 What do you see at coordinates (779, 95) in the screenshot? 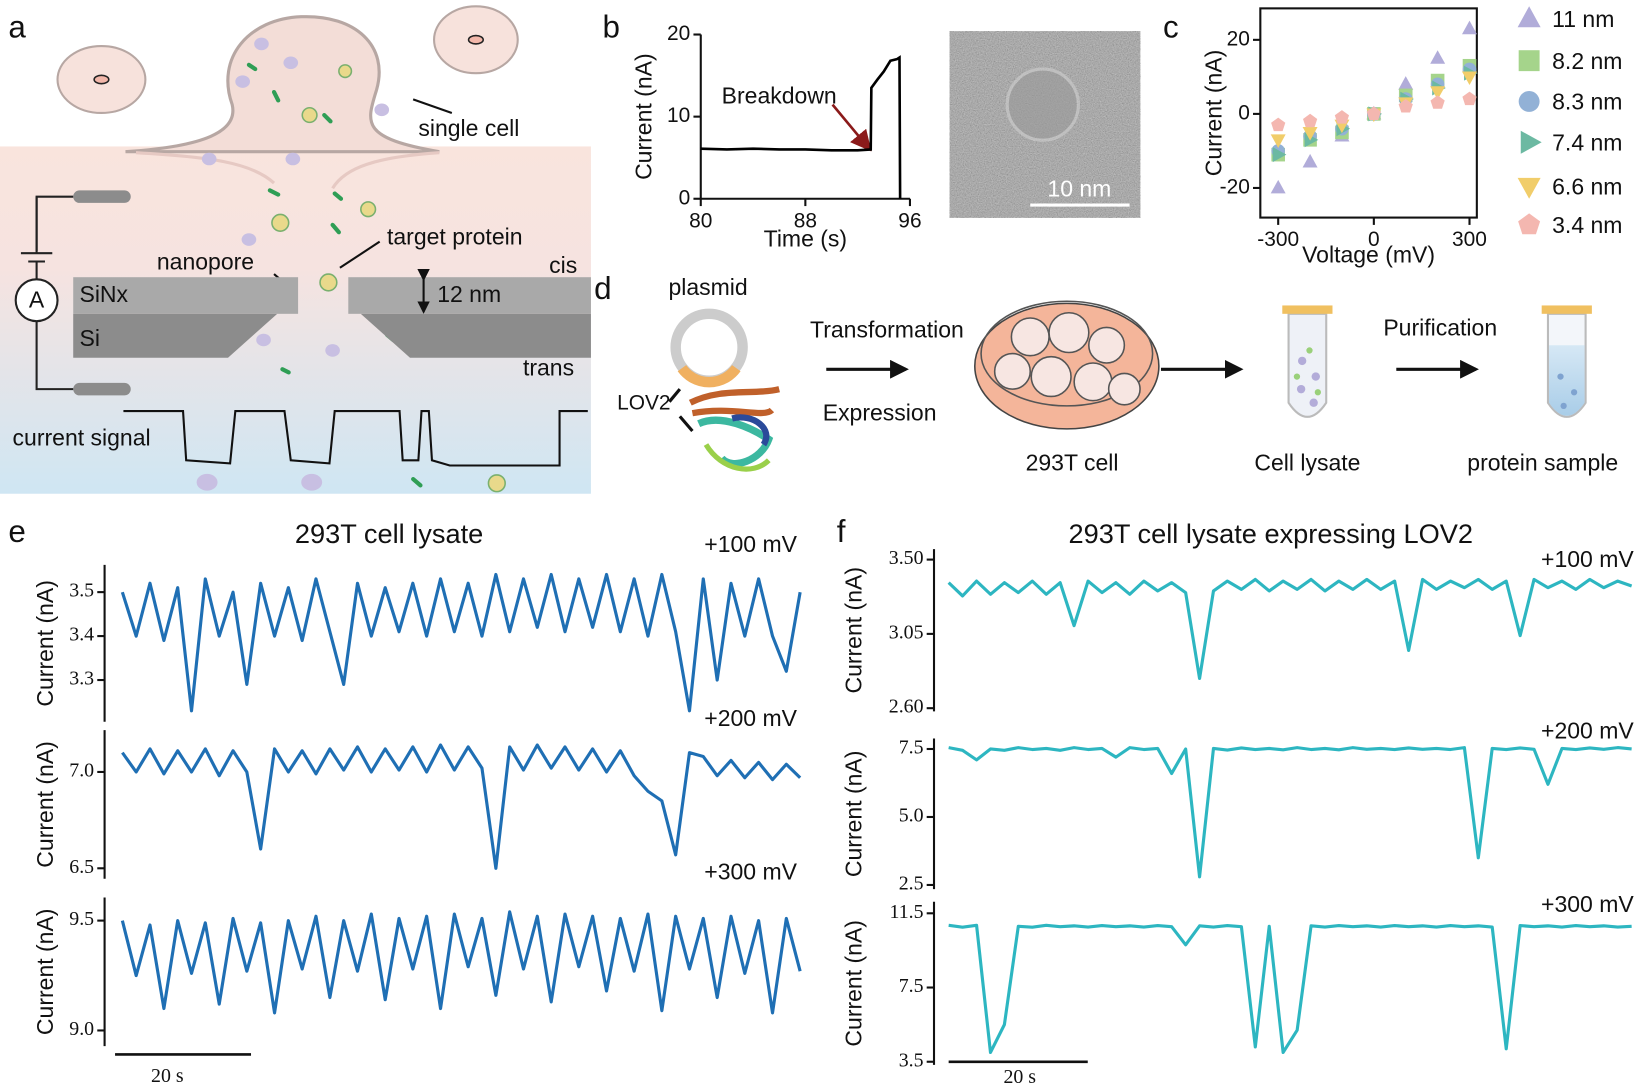
I see `annotation: Breakdown` at bounding box center [779, 95].